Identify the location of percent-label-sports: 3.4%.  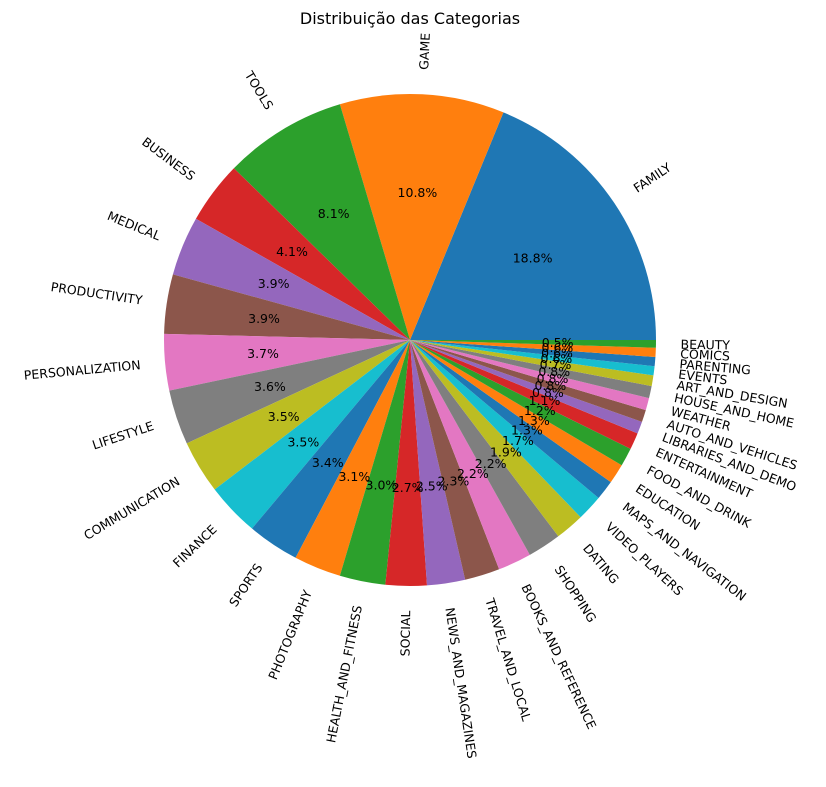
(328, 462).